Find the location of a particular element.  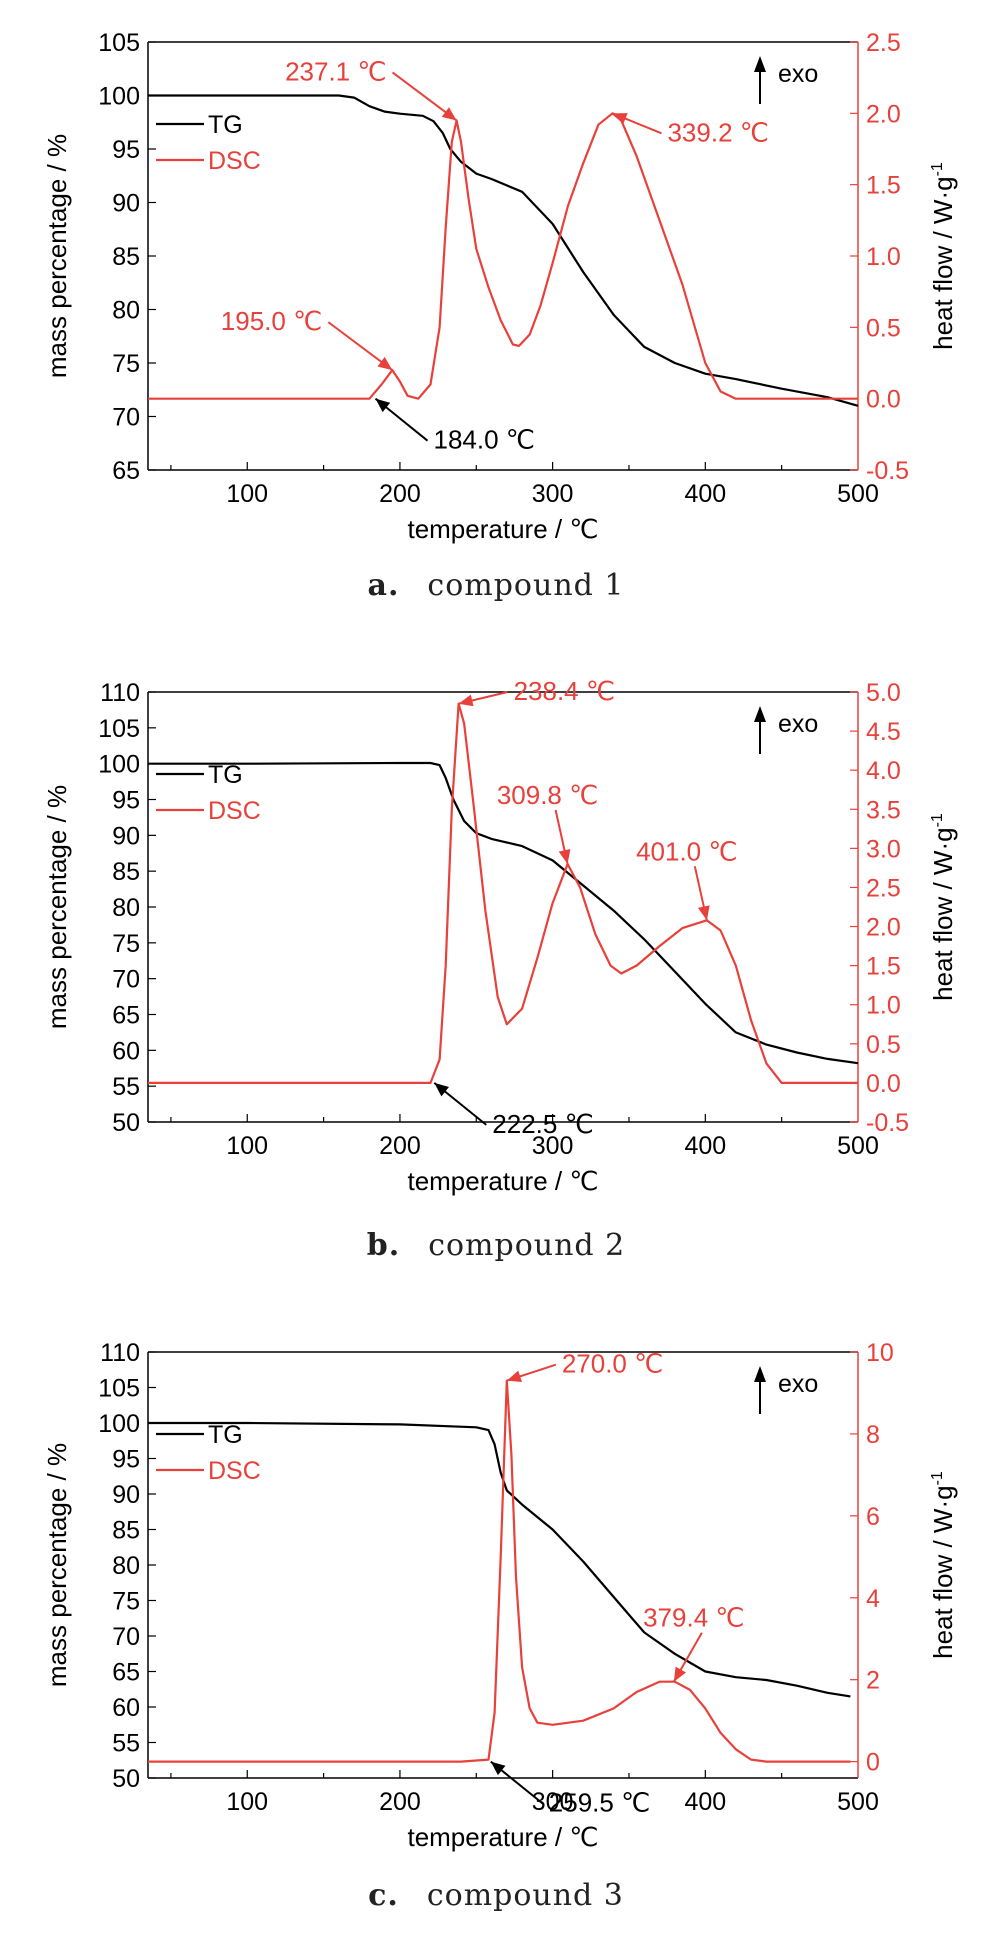

annotation-label: 401.0 ℃ is located at coordinates (687, 851).